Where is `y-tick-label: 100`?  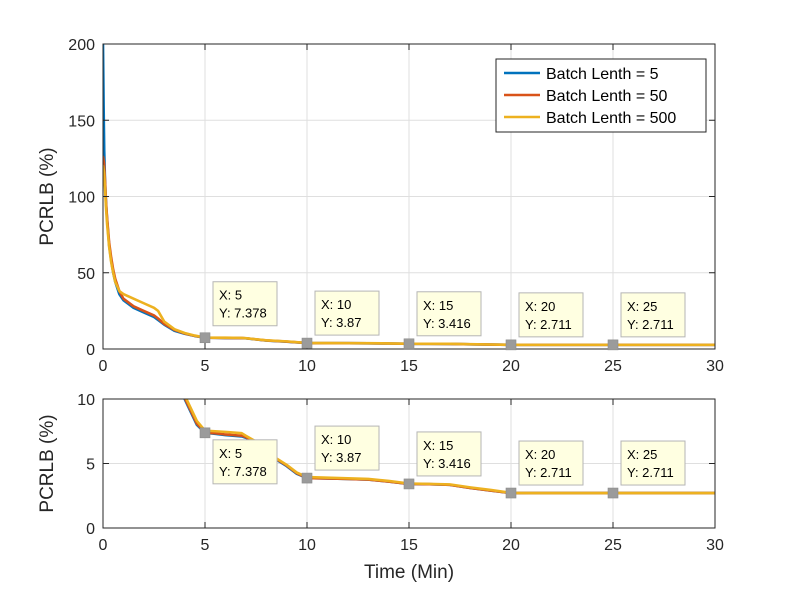
y-tick-label: 100 is located at coordinates (81, 198).